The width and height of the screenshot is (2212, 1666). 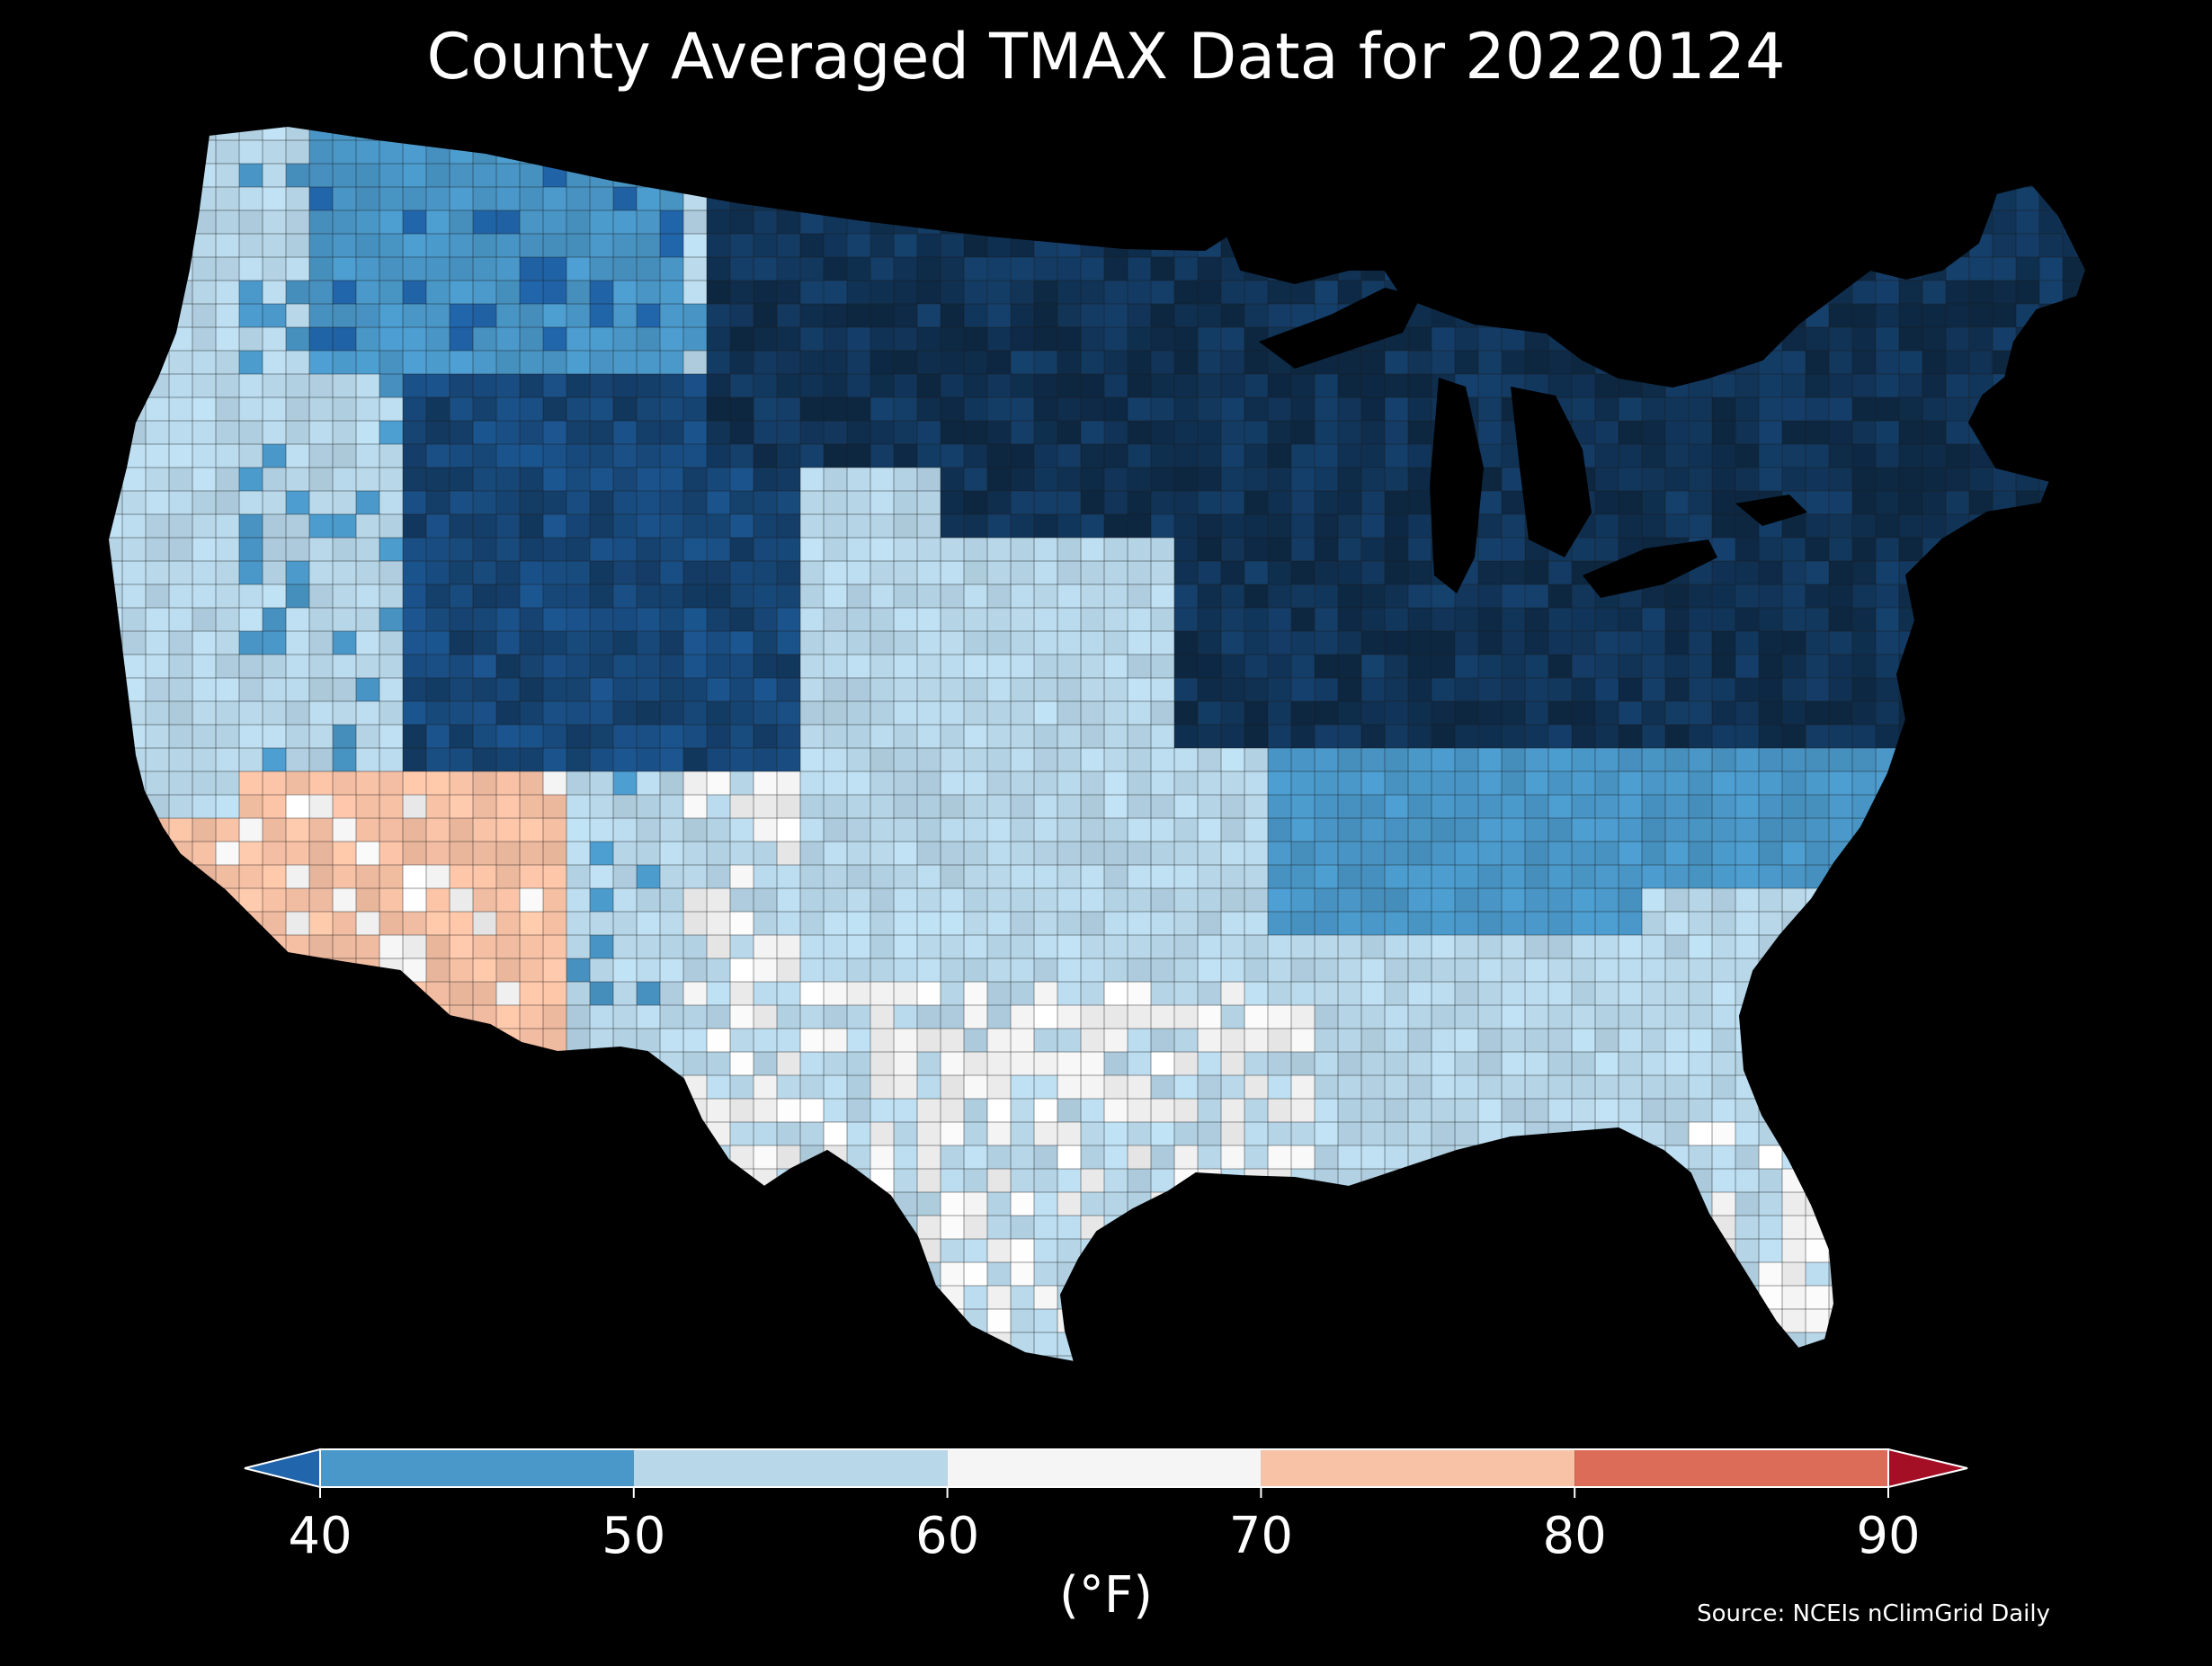 What do you see at coordinates (1650, 568) in the screenshot?
I see `lake-erie` at bounding box center [1650, 568].